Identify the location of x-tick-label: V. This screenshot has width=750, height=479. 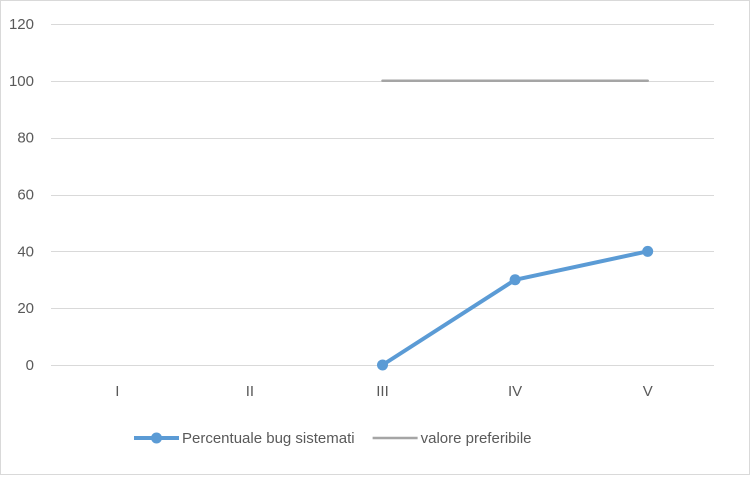
(648, 391).